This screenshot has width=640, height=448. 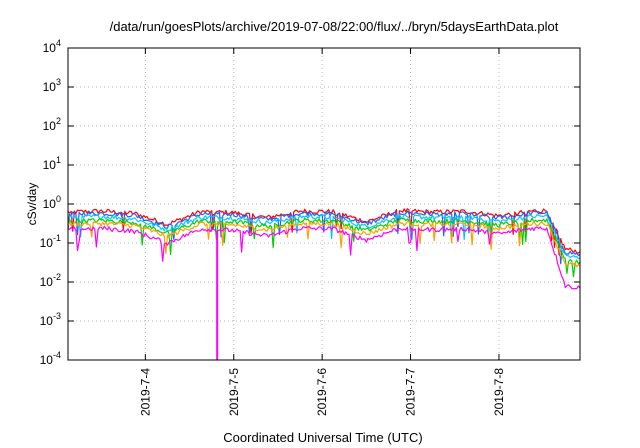 What do you see at coordinates (50, 241) in the screenshot?
I see `y-tick-label: 10⁻¹` at bounding box center [50, 241].